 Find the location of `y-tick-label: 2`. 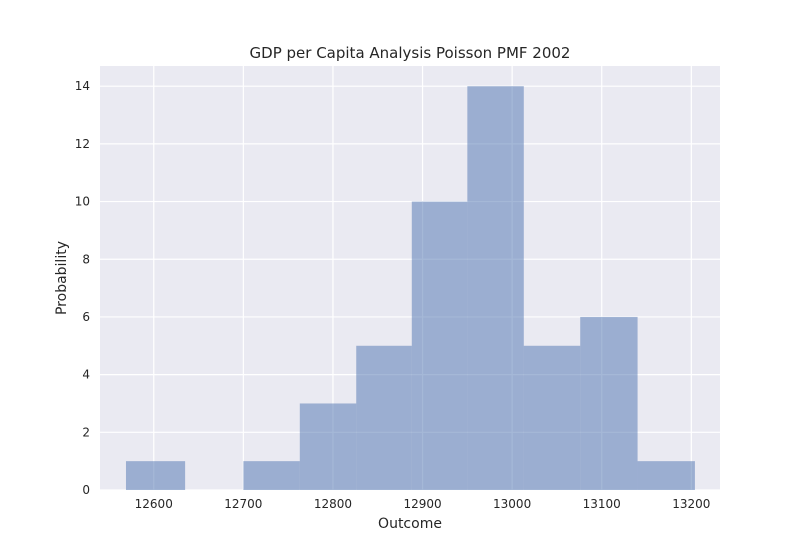

y-tick-label: 2 is located at coordinates (86, 432).